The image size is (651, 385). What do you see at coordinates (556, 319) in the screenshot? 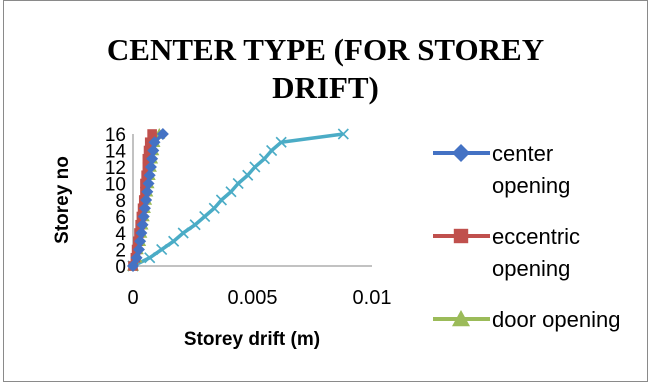
I see `legend-label: door opening` at bounding box center [556, 319].